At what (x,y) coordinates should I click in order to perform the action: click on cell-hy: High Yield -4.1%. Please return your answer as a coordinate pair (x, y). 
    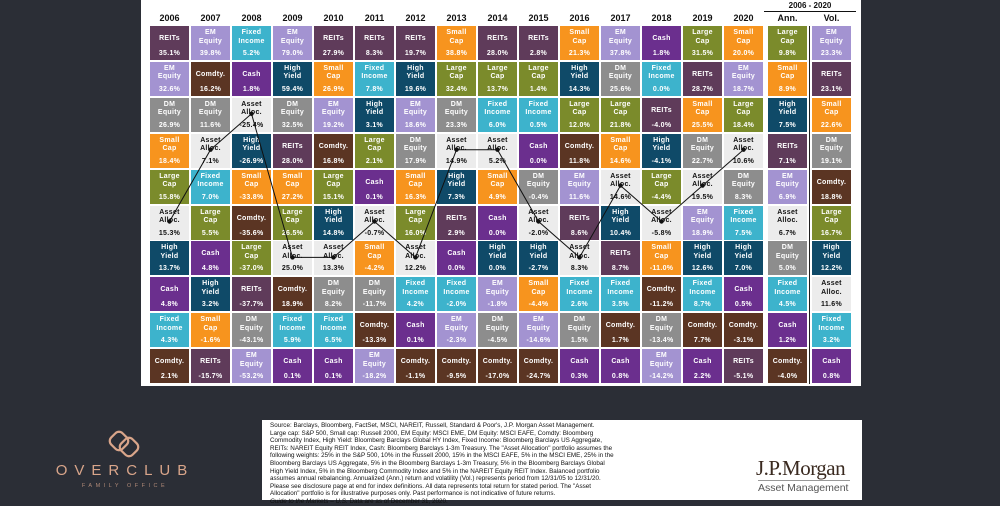
    Looking at the image, I should click on (661, 150).